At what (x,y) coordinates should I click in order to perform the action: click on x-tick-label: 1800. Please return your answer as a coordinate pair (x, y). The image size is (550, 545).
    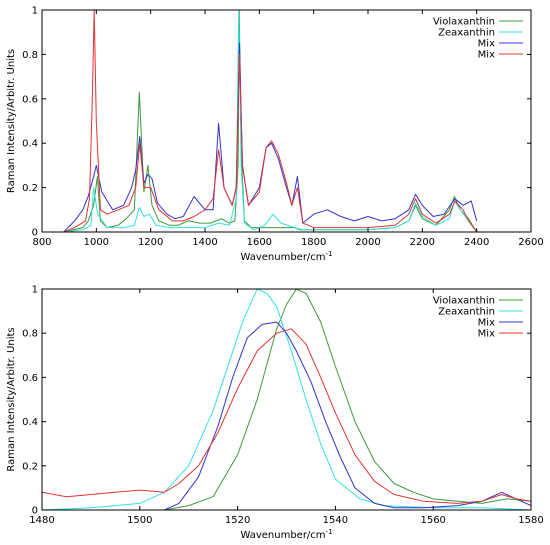
    Looking at the image, I should click on (313, 242).